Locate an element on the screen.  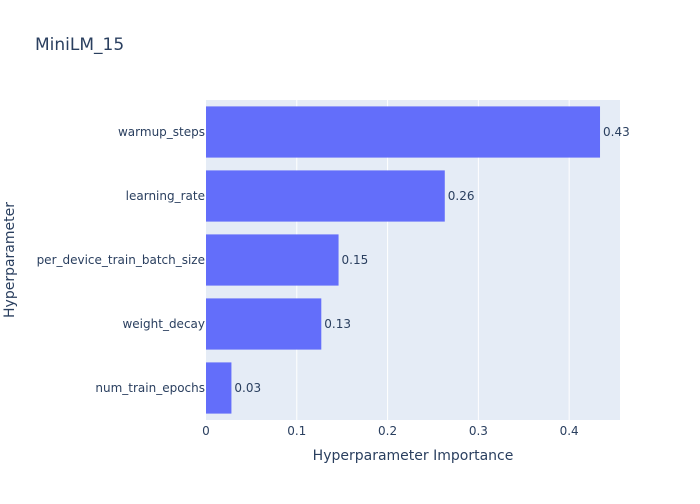
x-tick-labels: 0 0.1 0.2 0.3 0.4 is located at coordinates (390, 431).